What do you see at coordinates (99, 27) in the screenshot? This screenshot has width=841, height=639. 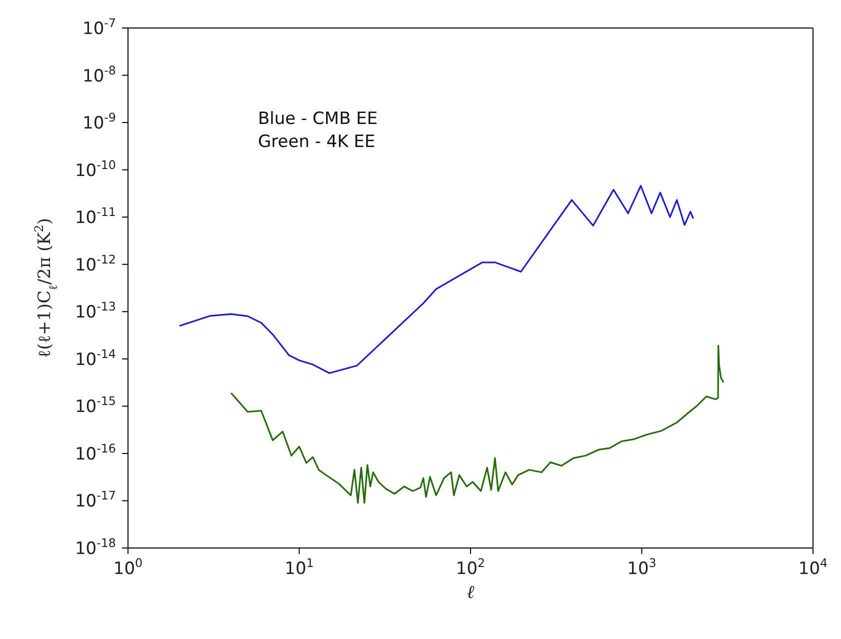 I see `y-tick-label: 10$^{-7}$` at bounding box center [99, 27].